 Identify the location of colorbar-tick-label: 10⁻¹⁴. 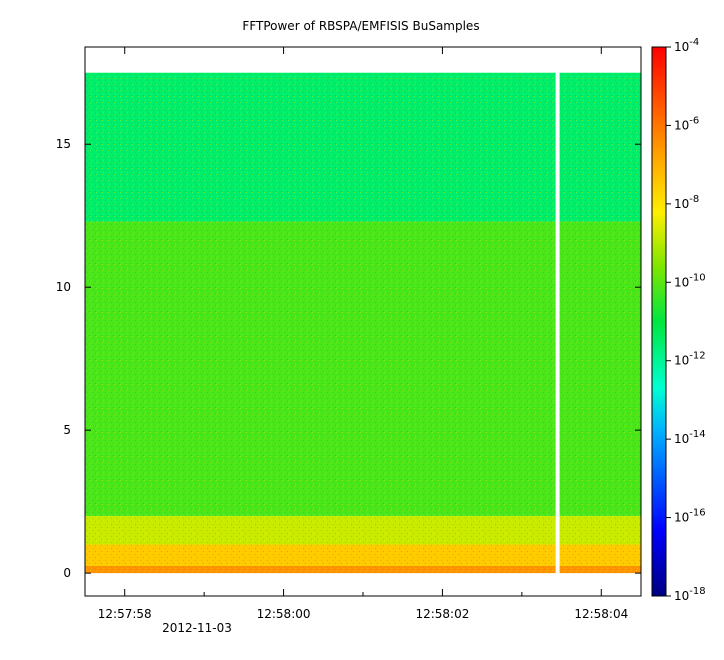
(690, 437).